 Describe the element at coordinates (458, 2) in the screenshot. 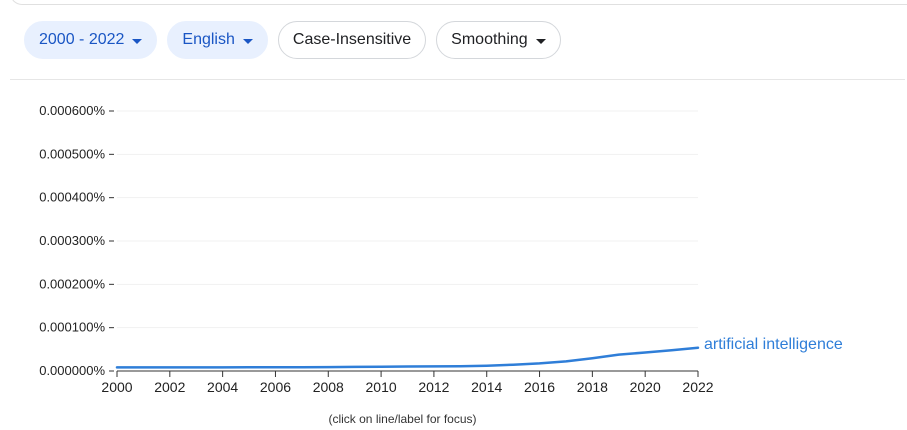

I see `search-box-edge` at that location.